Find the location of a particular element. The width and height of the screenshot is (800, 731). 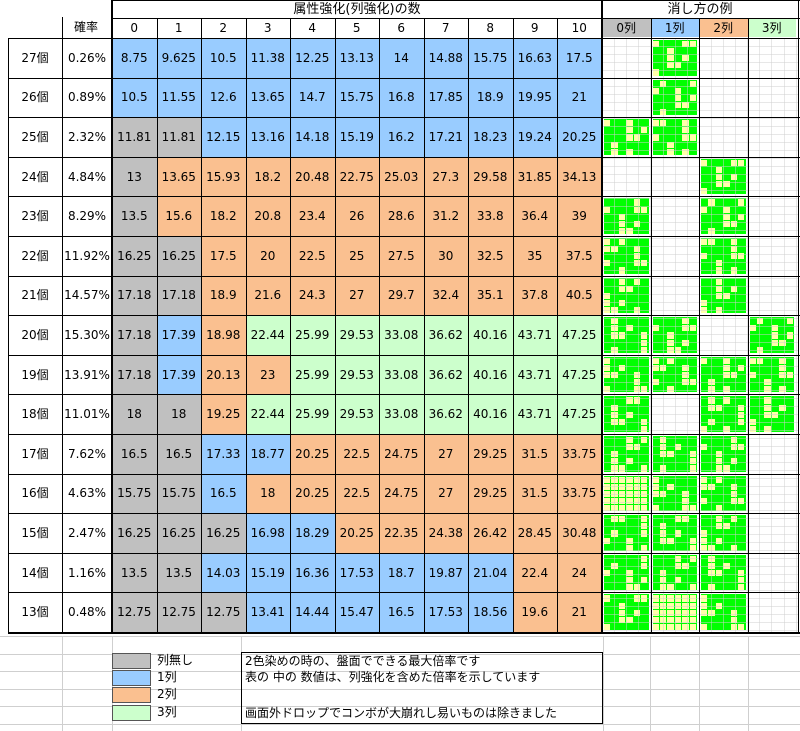

value-cell: 22.5 is located at coordinates (312, 256).